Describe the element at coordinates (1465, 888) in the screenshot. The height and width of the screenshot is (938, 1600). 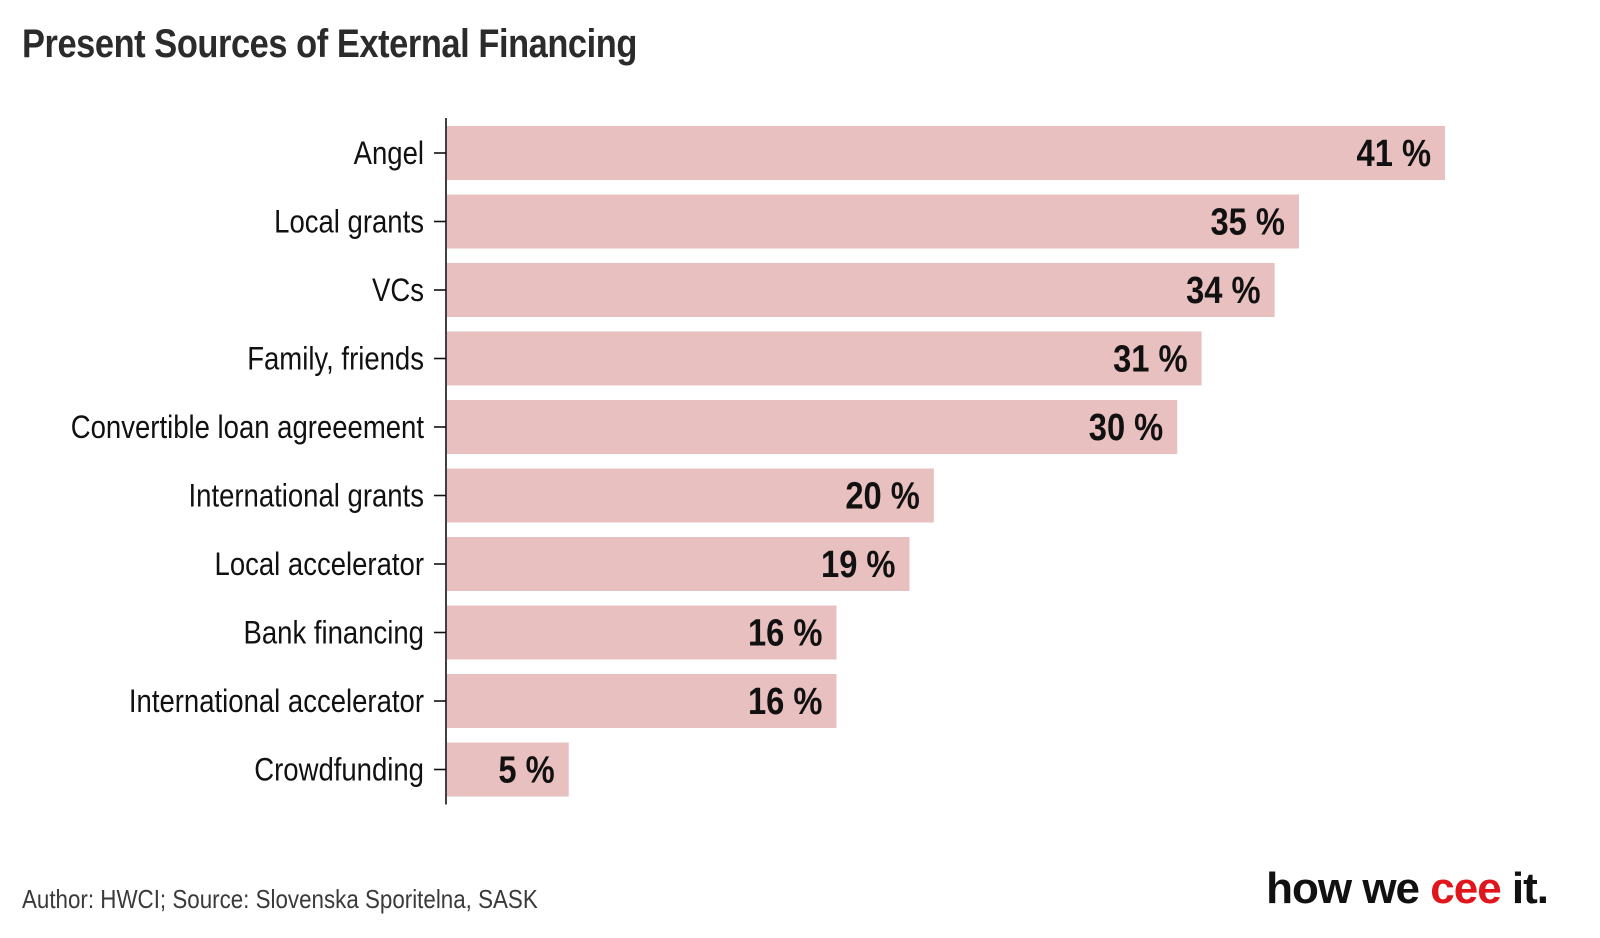
I see `brand-part-2: cee` at that location.